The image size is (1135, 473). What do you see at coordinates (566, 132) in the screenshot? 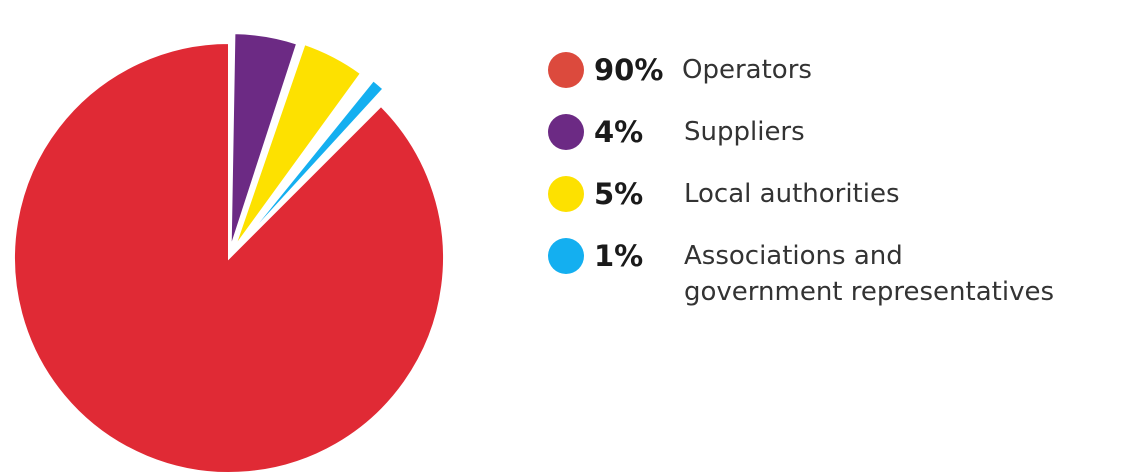
I see `legend-swatch-suppliers` at bounding box center [566, 132].